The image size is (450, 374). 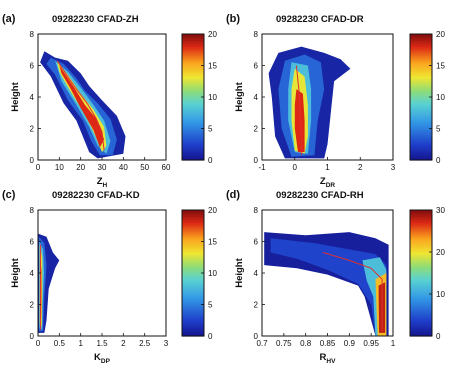 What do you see at coordinates (256, 273) in the screenshot?
I see `y-tick-label-4-3: 4` at bounding box center [256, 273].